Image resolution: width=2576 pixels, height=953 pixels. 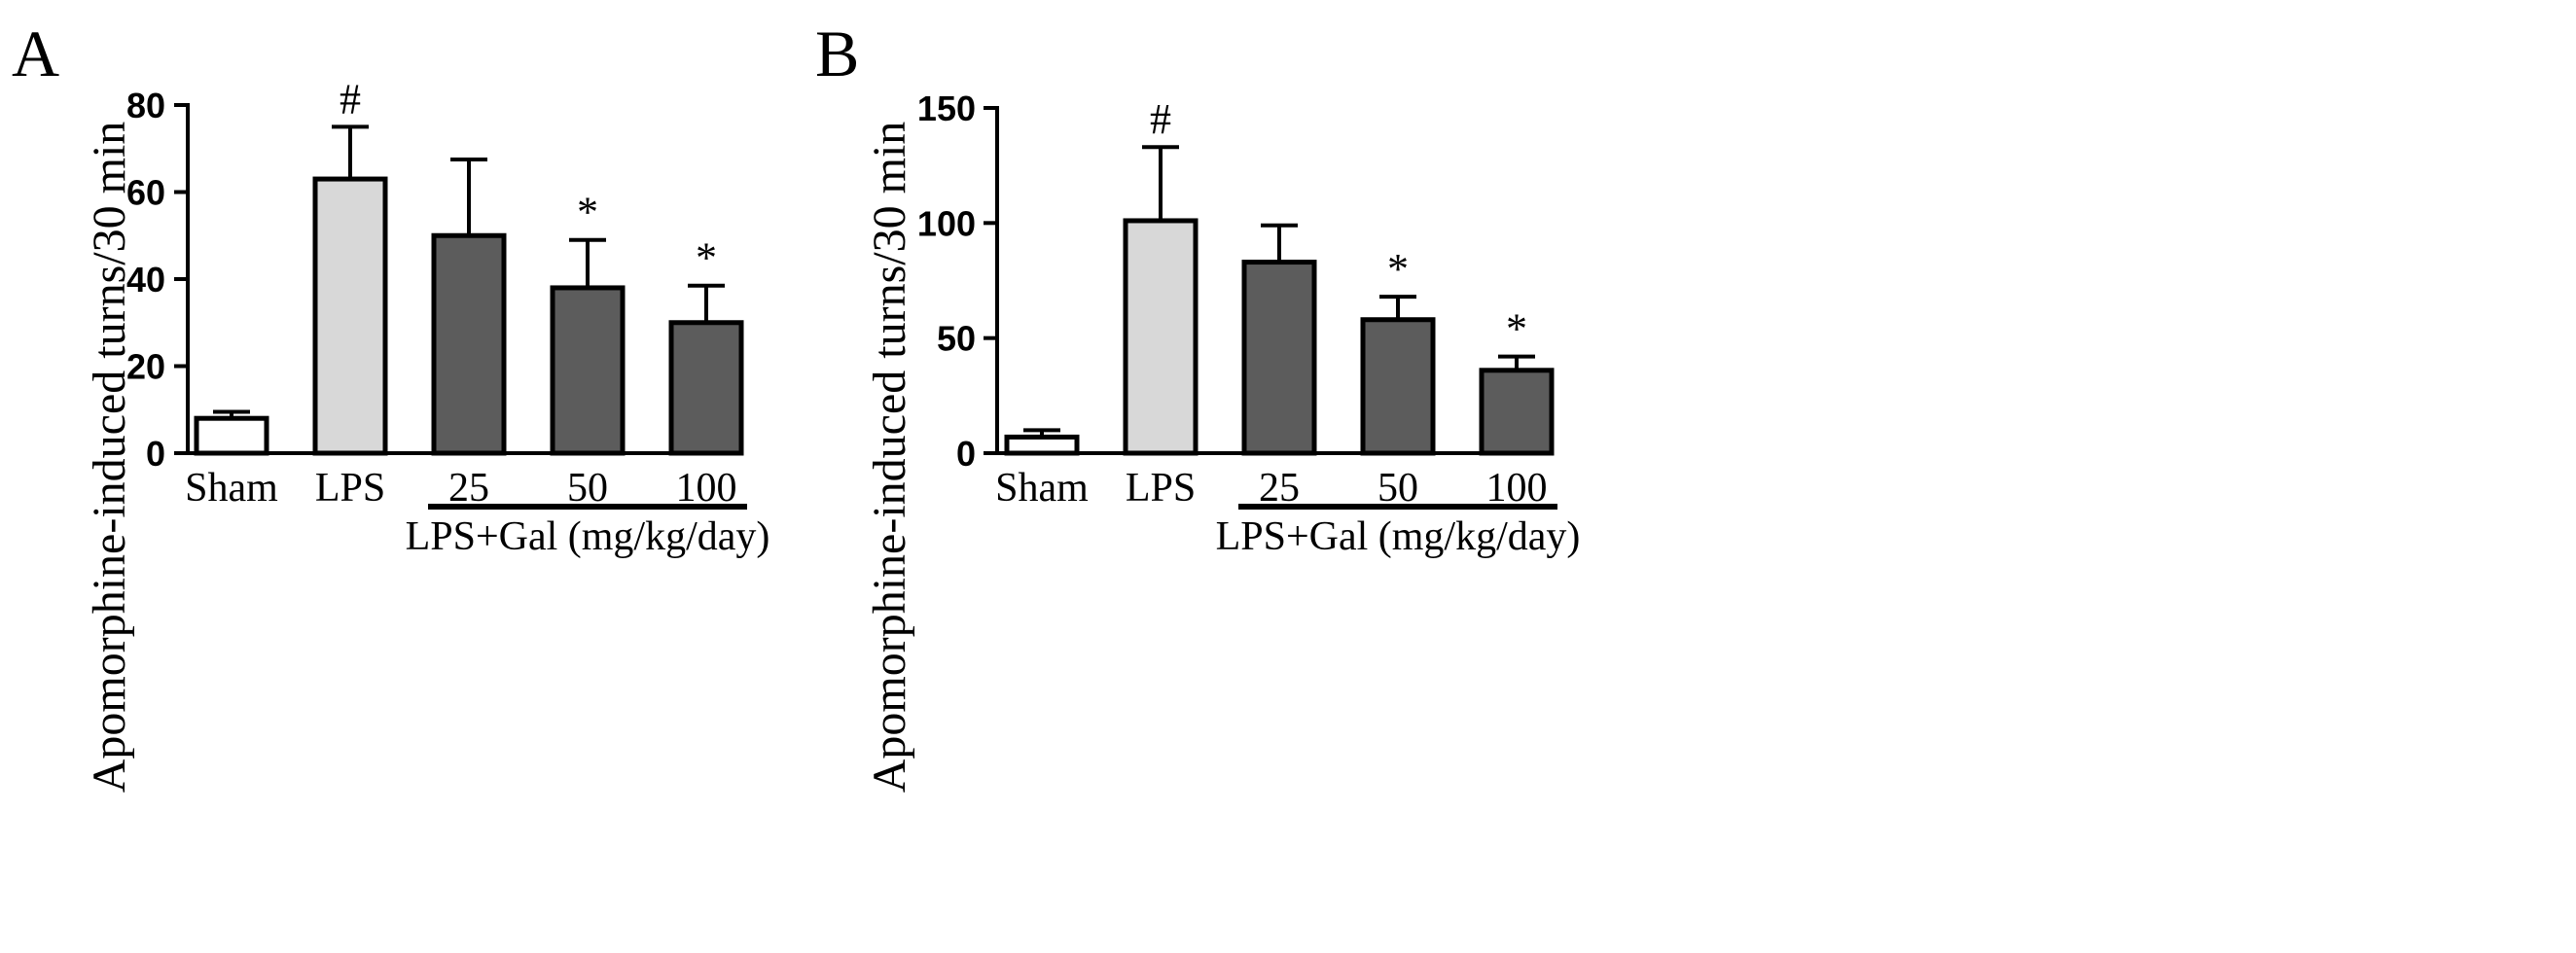 What do you see at coordinates (145, 367) in the screenshot?
I see `y-tick-label: 20` at bounding box center [145, 367].